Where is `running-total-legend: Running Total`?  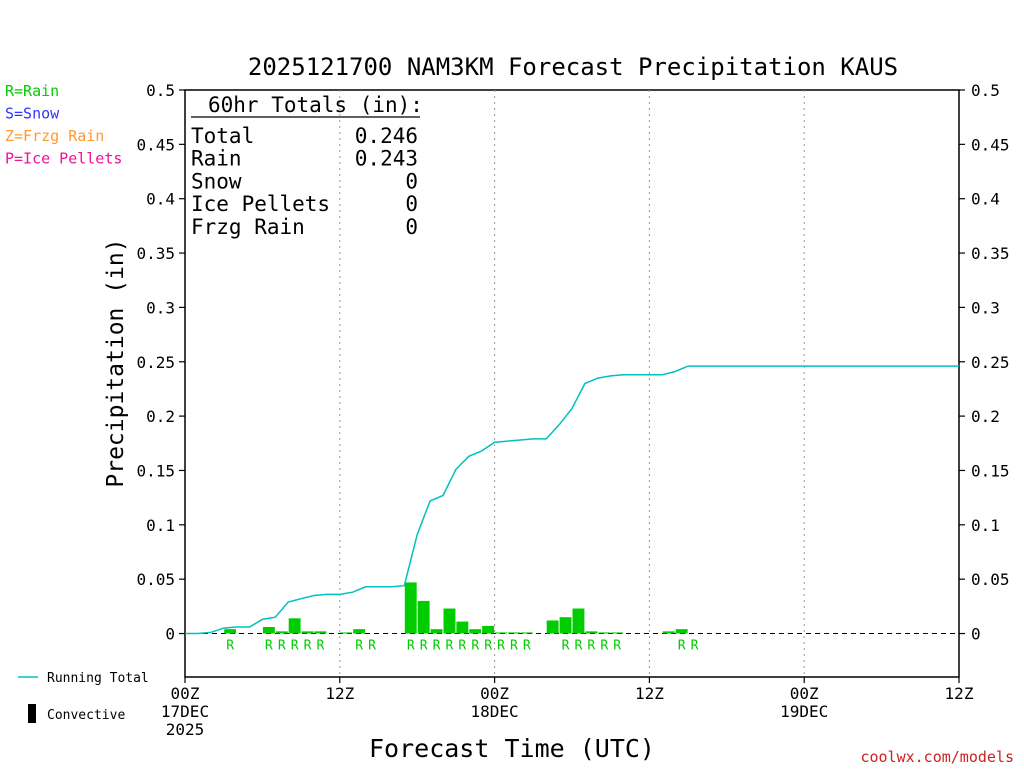
running-total-legend: Running Total is located at coordinates (83, 678).